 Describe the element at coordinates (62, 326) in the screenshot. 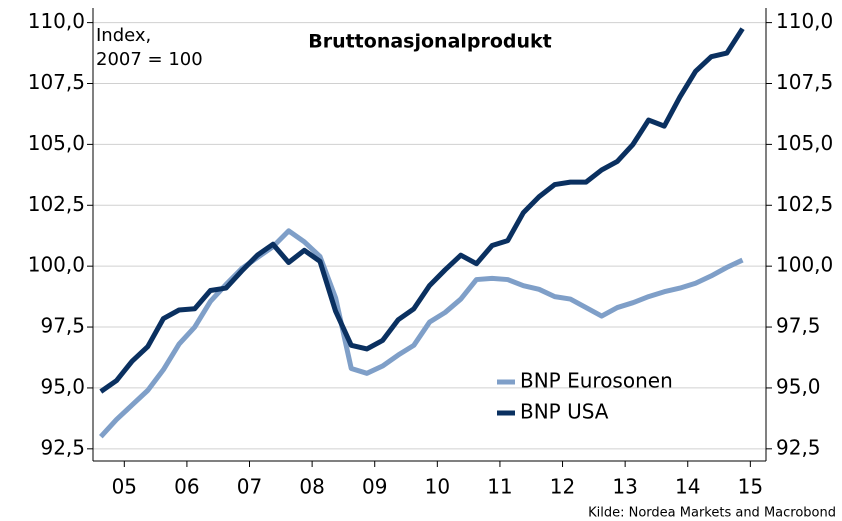

I see `y-tick-label: 97,5` at that location.